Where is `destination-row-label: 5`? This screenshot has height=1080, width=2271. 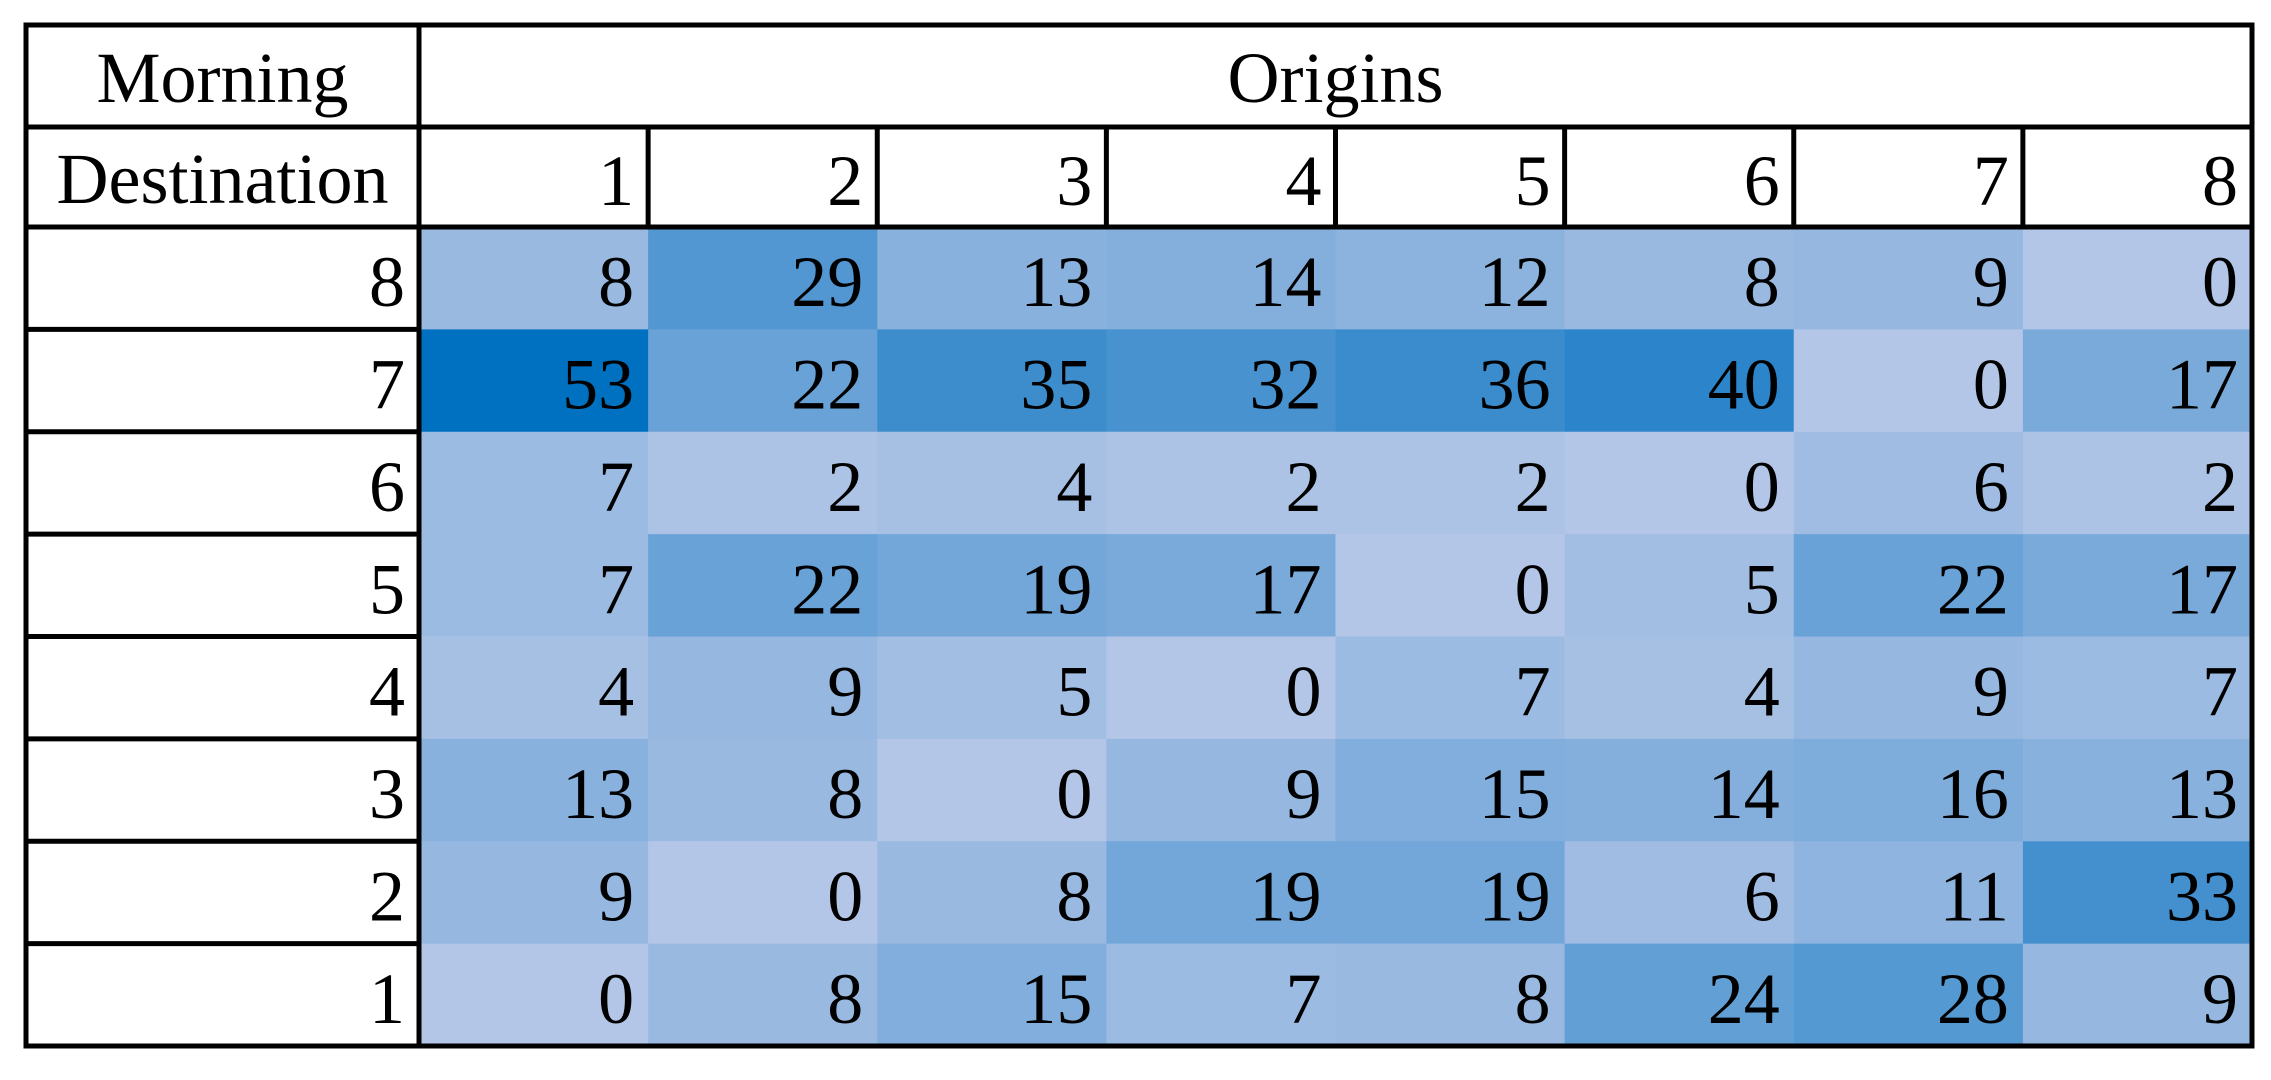 destination-row-label: 5 is located at coordinates (387, 589).